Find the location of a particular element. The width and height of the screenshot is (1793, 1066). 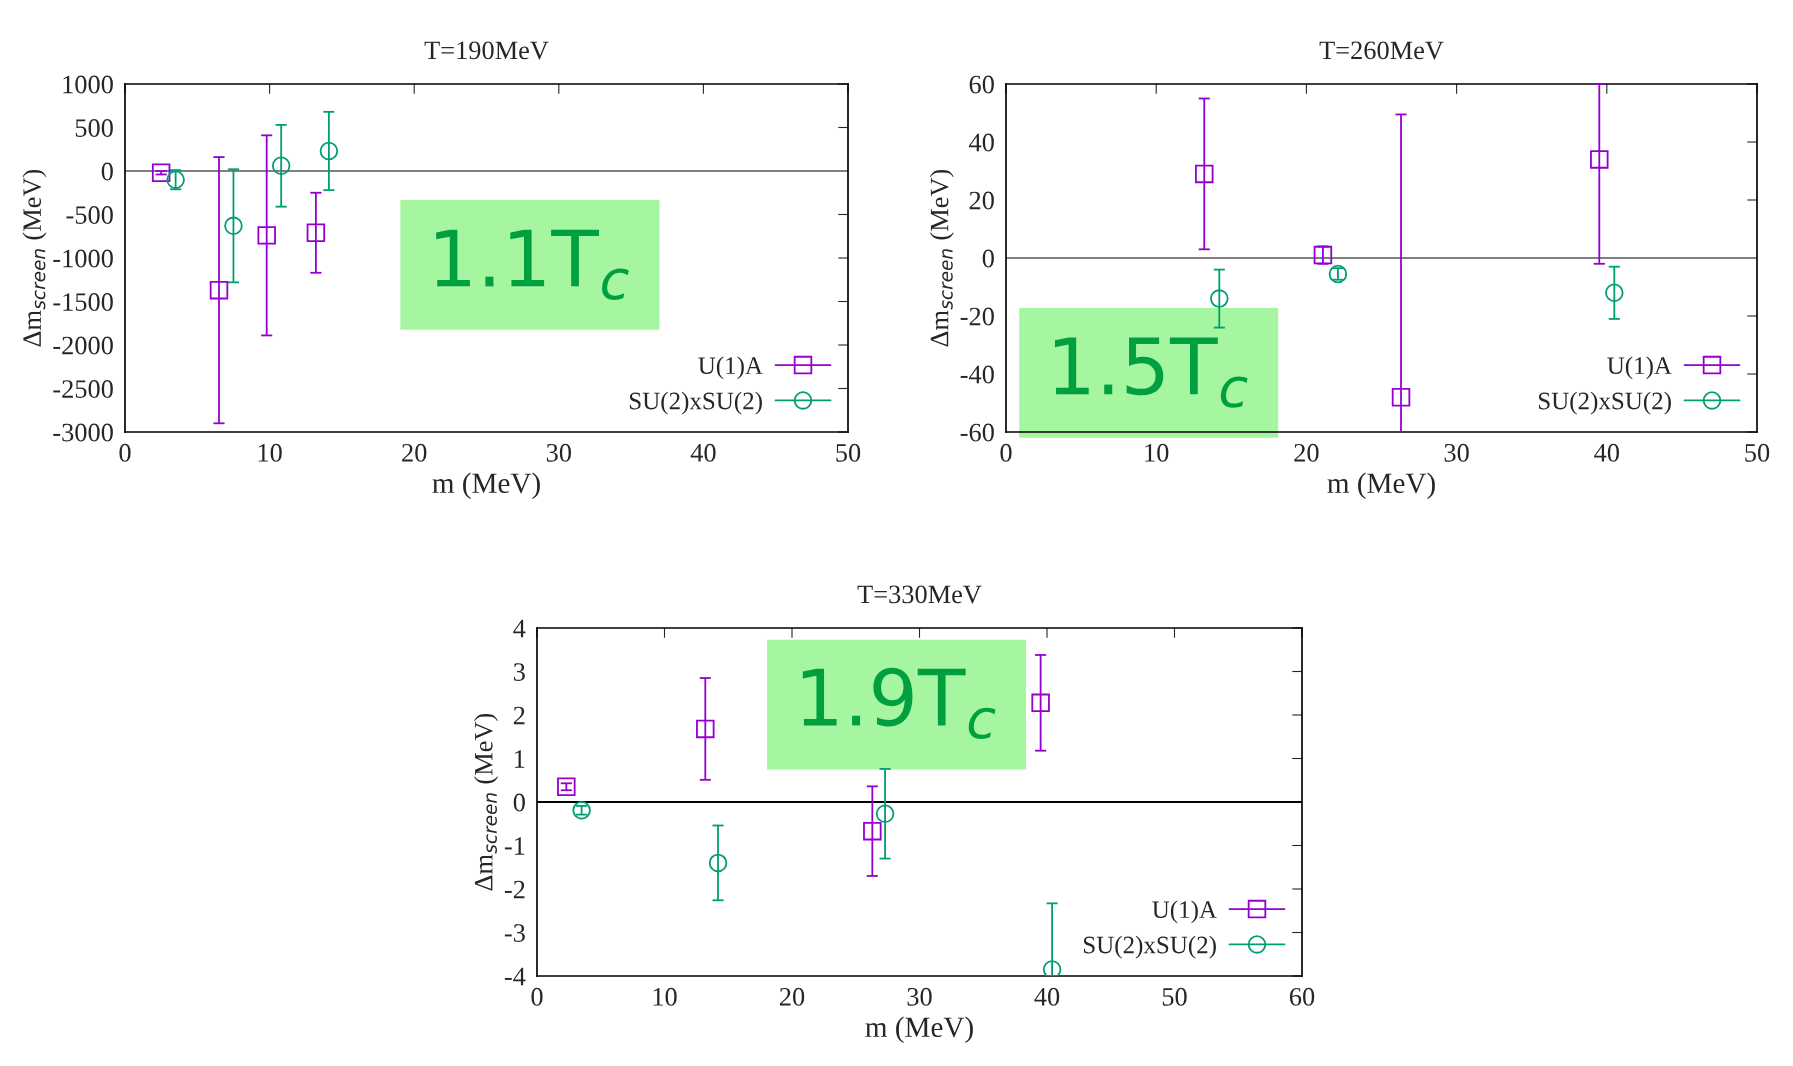

y-tick-label: -4 is located at coordinates (515, 976).